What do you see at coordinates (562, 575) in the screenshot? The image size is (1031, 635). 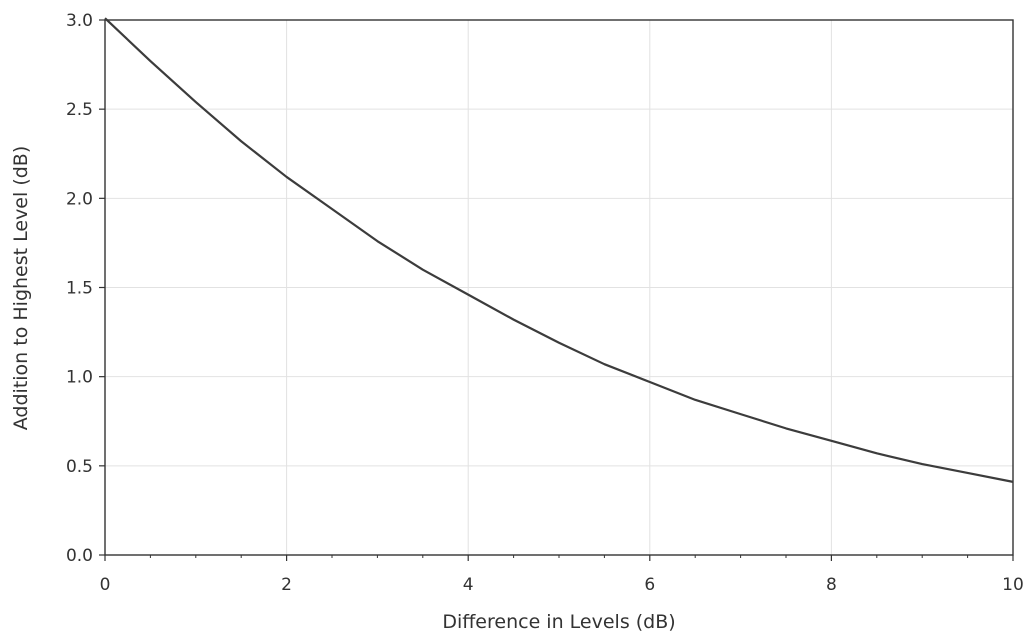 I see `x-axis-ticks: 0 2 4 6 8 10` at bounding box center [562, 575].